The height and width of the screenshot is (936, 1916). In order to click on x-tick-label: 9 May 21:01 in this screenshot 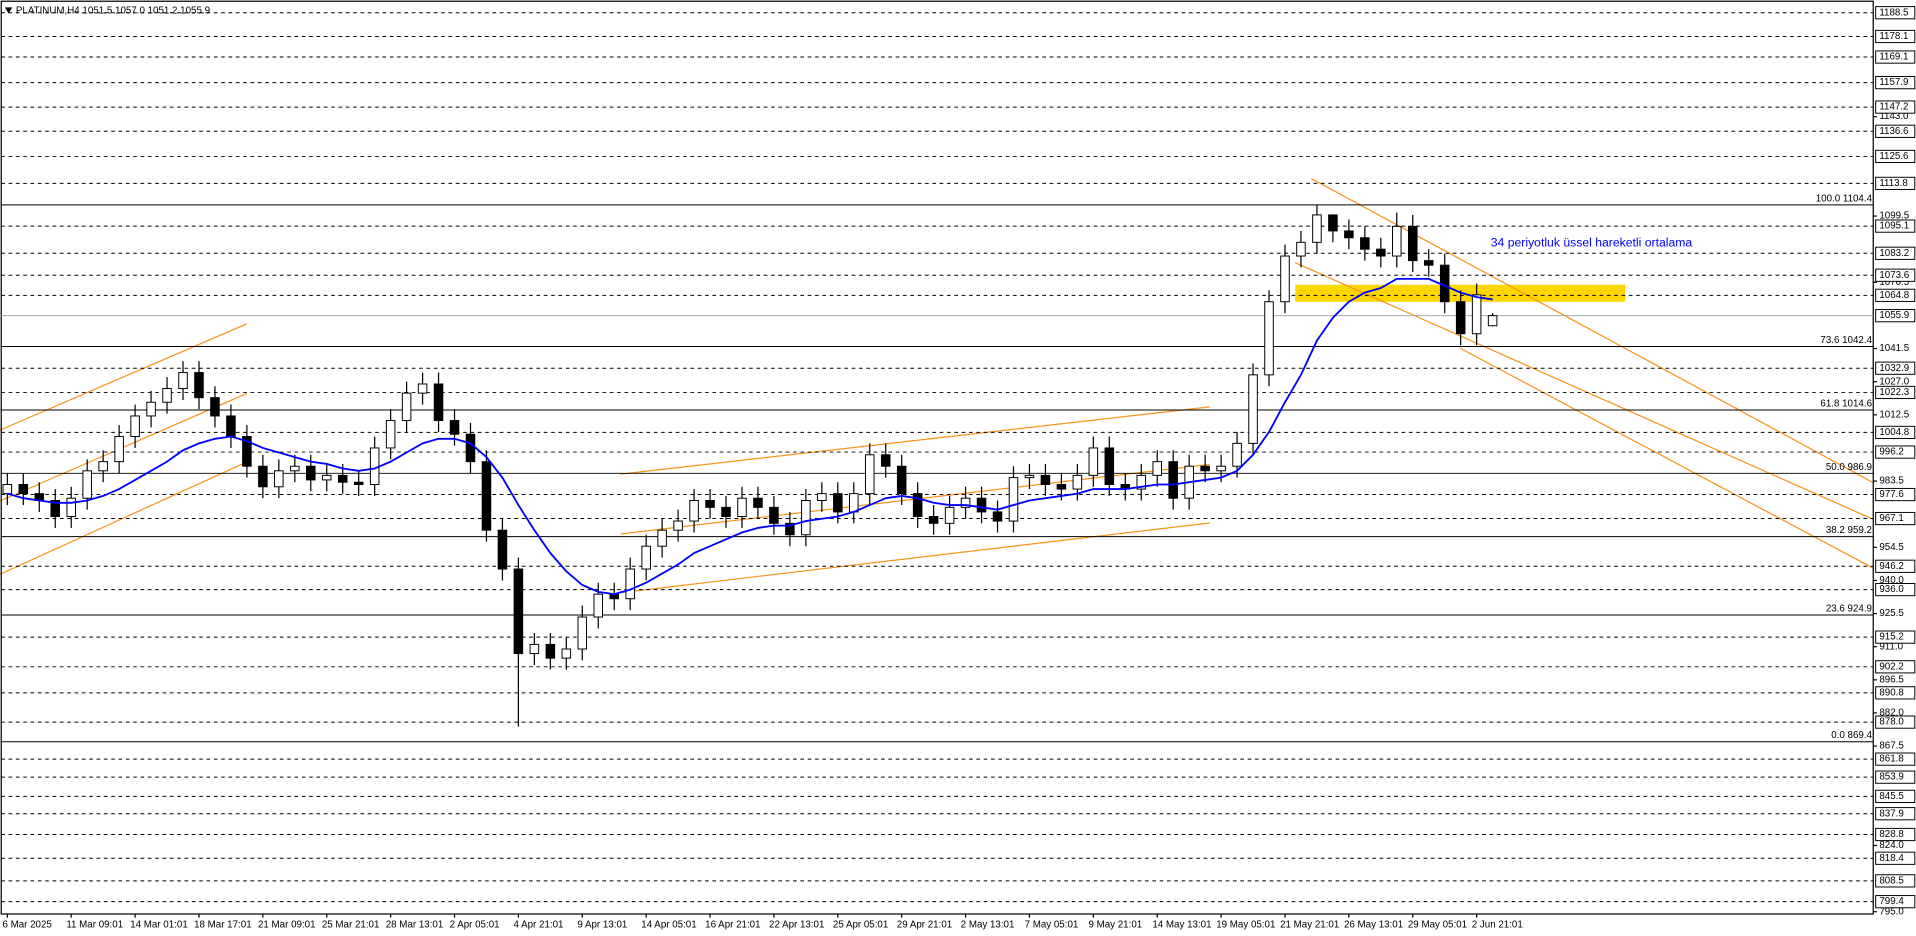, I will do `click(1115, 925)`.